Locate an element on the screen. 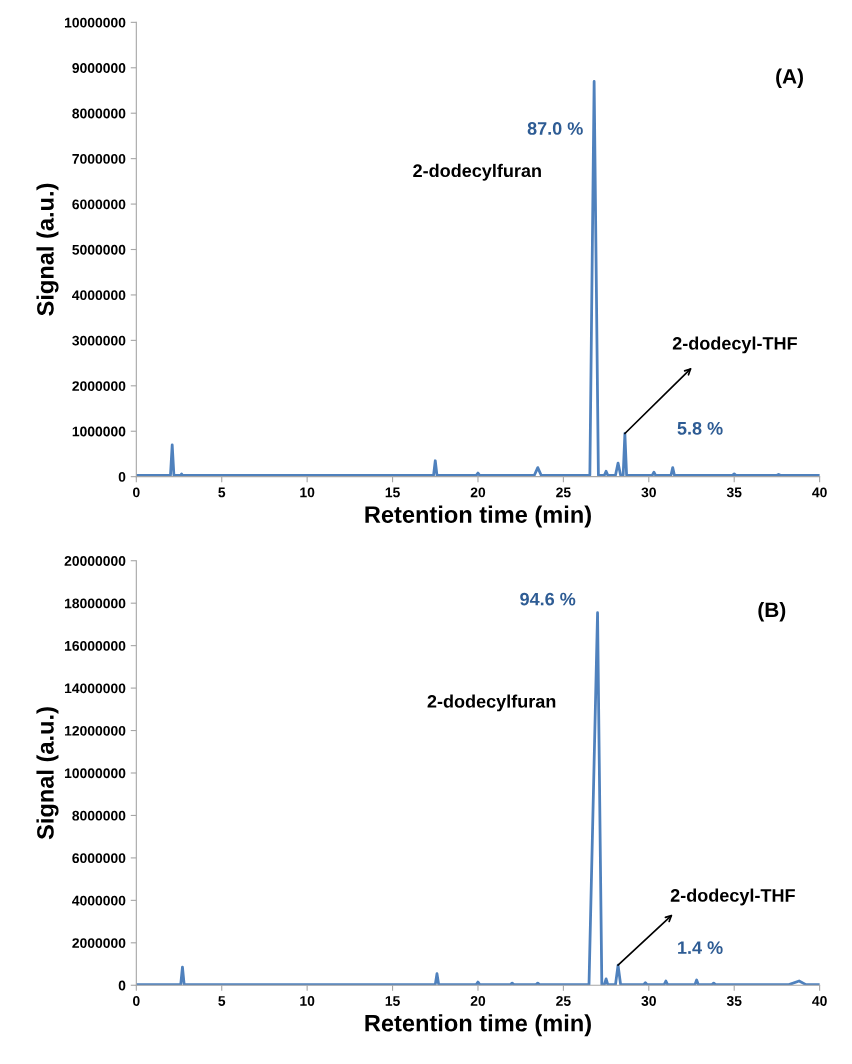 This screenshot has width=852, height=1064. annotation: 5.8 % is located at coordinates (700, 428).